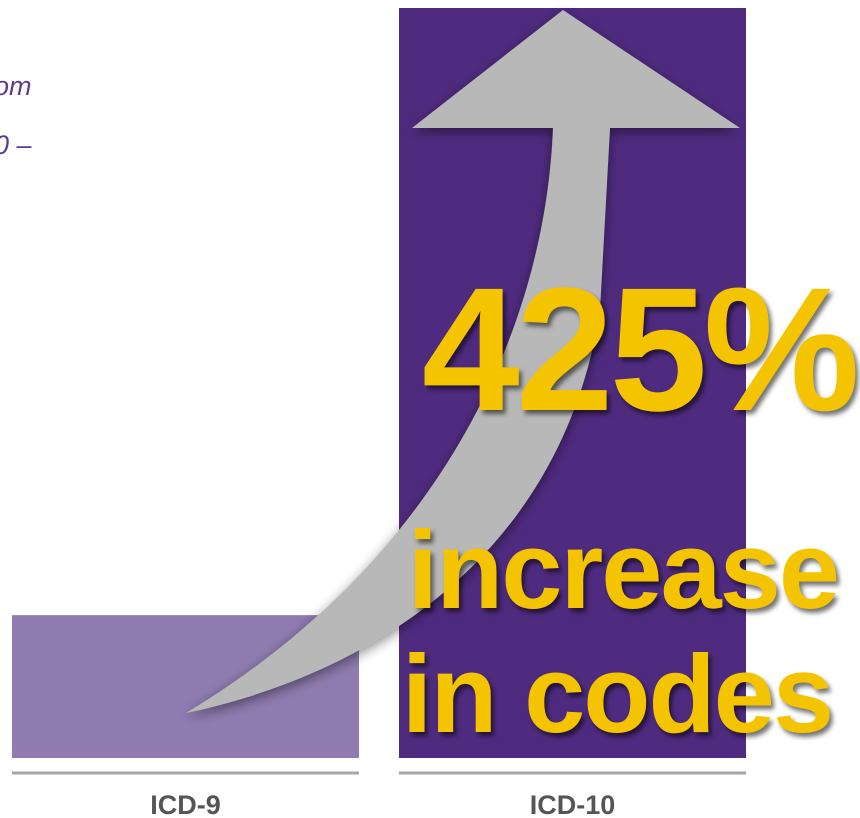 The height and width of the screenshot is (818, 860). I want to click on intro-text-line-2: 0 –, so click(16, 145).